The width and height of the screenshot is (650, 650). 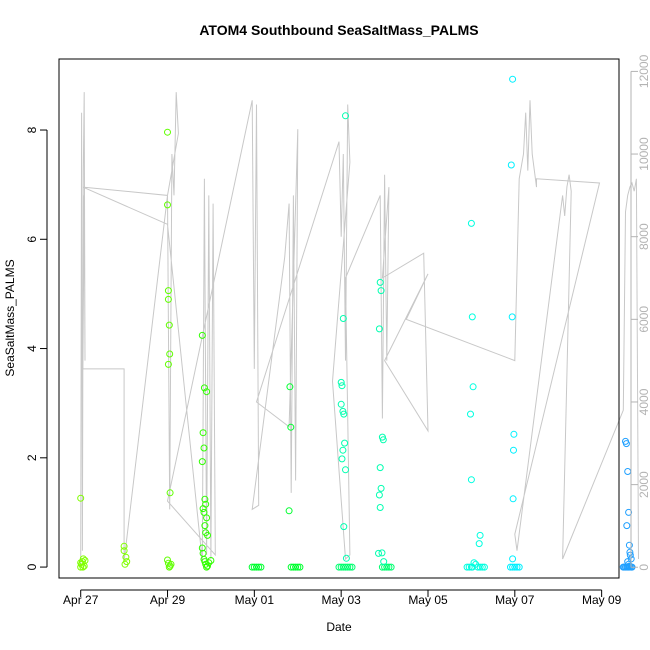 What do you see at coordinates (32, 239) in the screenshot?
I see `y-tick-label: 6` at bounding box center [32, 239].